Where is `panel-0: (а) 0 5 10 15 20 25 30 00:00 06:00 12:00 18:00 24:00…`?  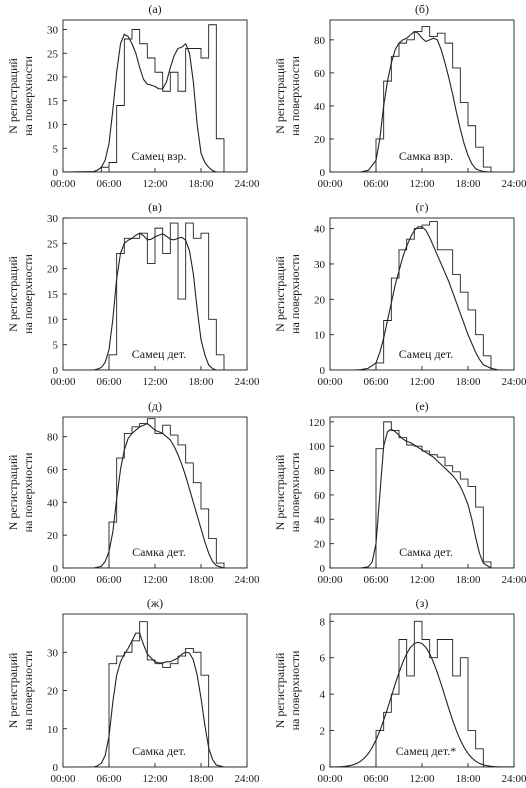
panel-0: (а) 0 5 10 15 20 25 30 00:00 06:00 12:00 18:00 24:00… is located at coordinates (133, 96).